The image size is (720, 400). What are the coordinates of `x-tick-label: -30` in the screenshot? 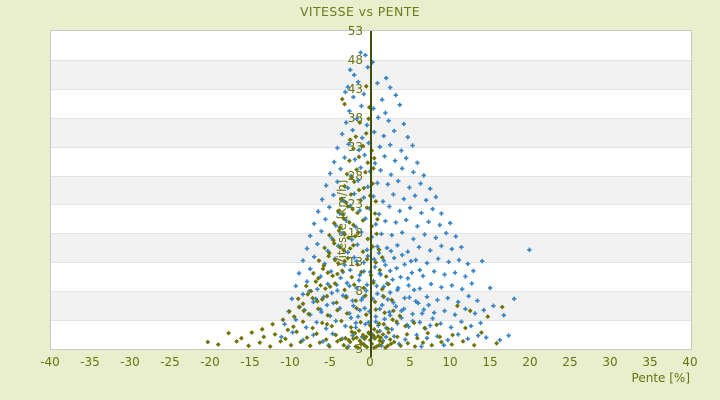 It's located at (130, 362).